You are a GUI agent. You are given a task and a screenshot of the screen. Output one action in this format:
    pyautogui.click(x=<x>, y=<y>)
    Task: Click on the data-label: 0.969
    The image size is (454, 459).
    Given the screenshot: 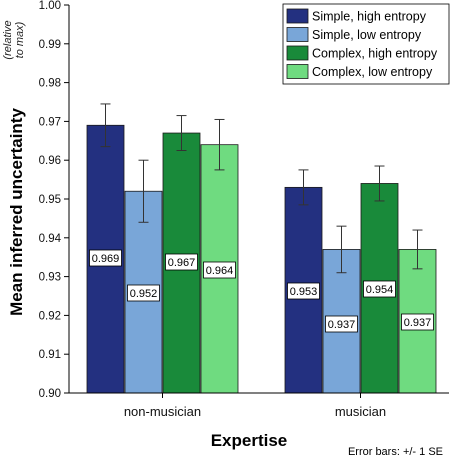 What is the action you would take?
    pyautogui.click(x=106, y=259)
    